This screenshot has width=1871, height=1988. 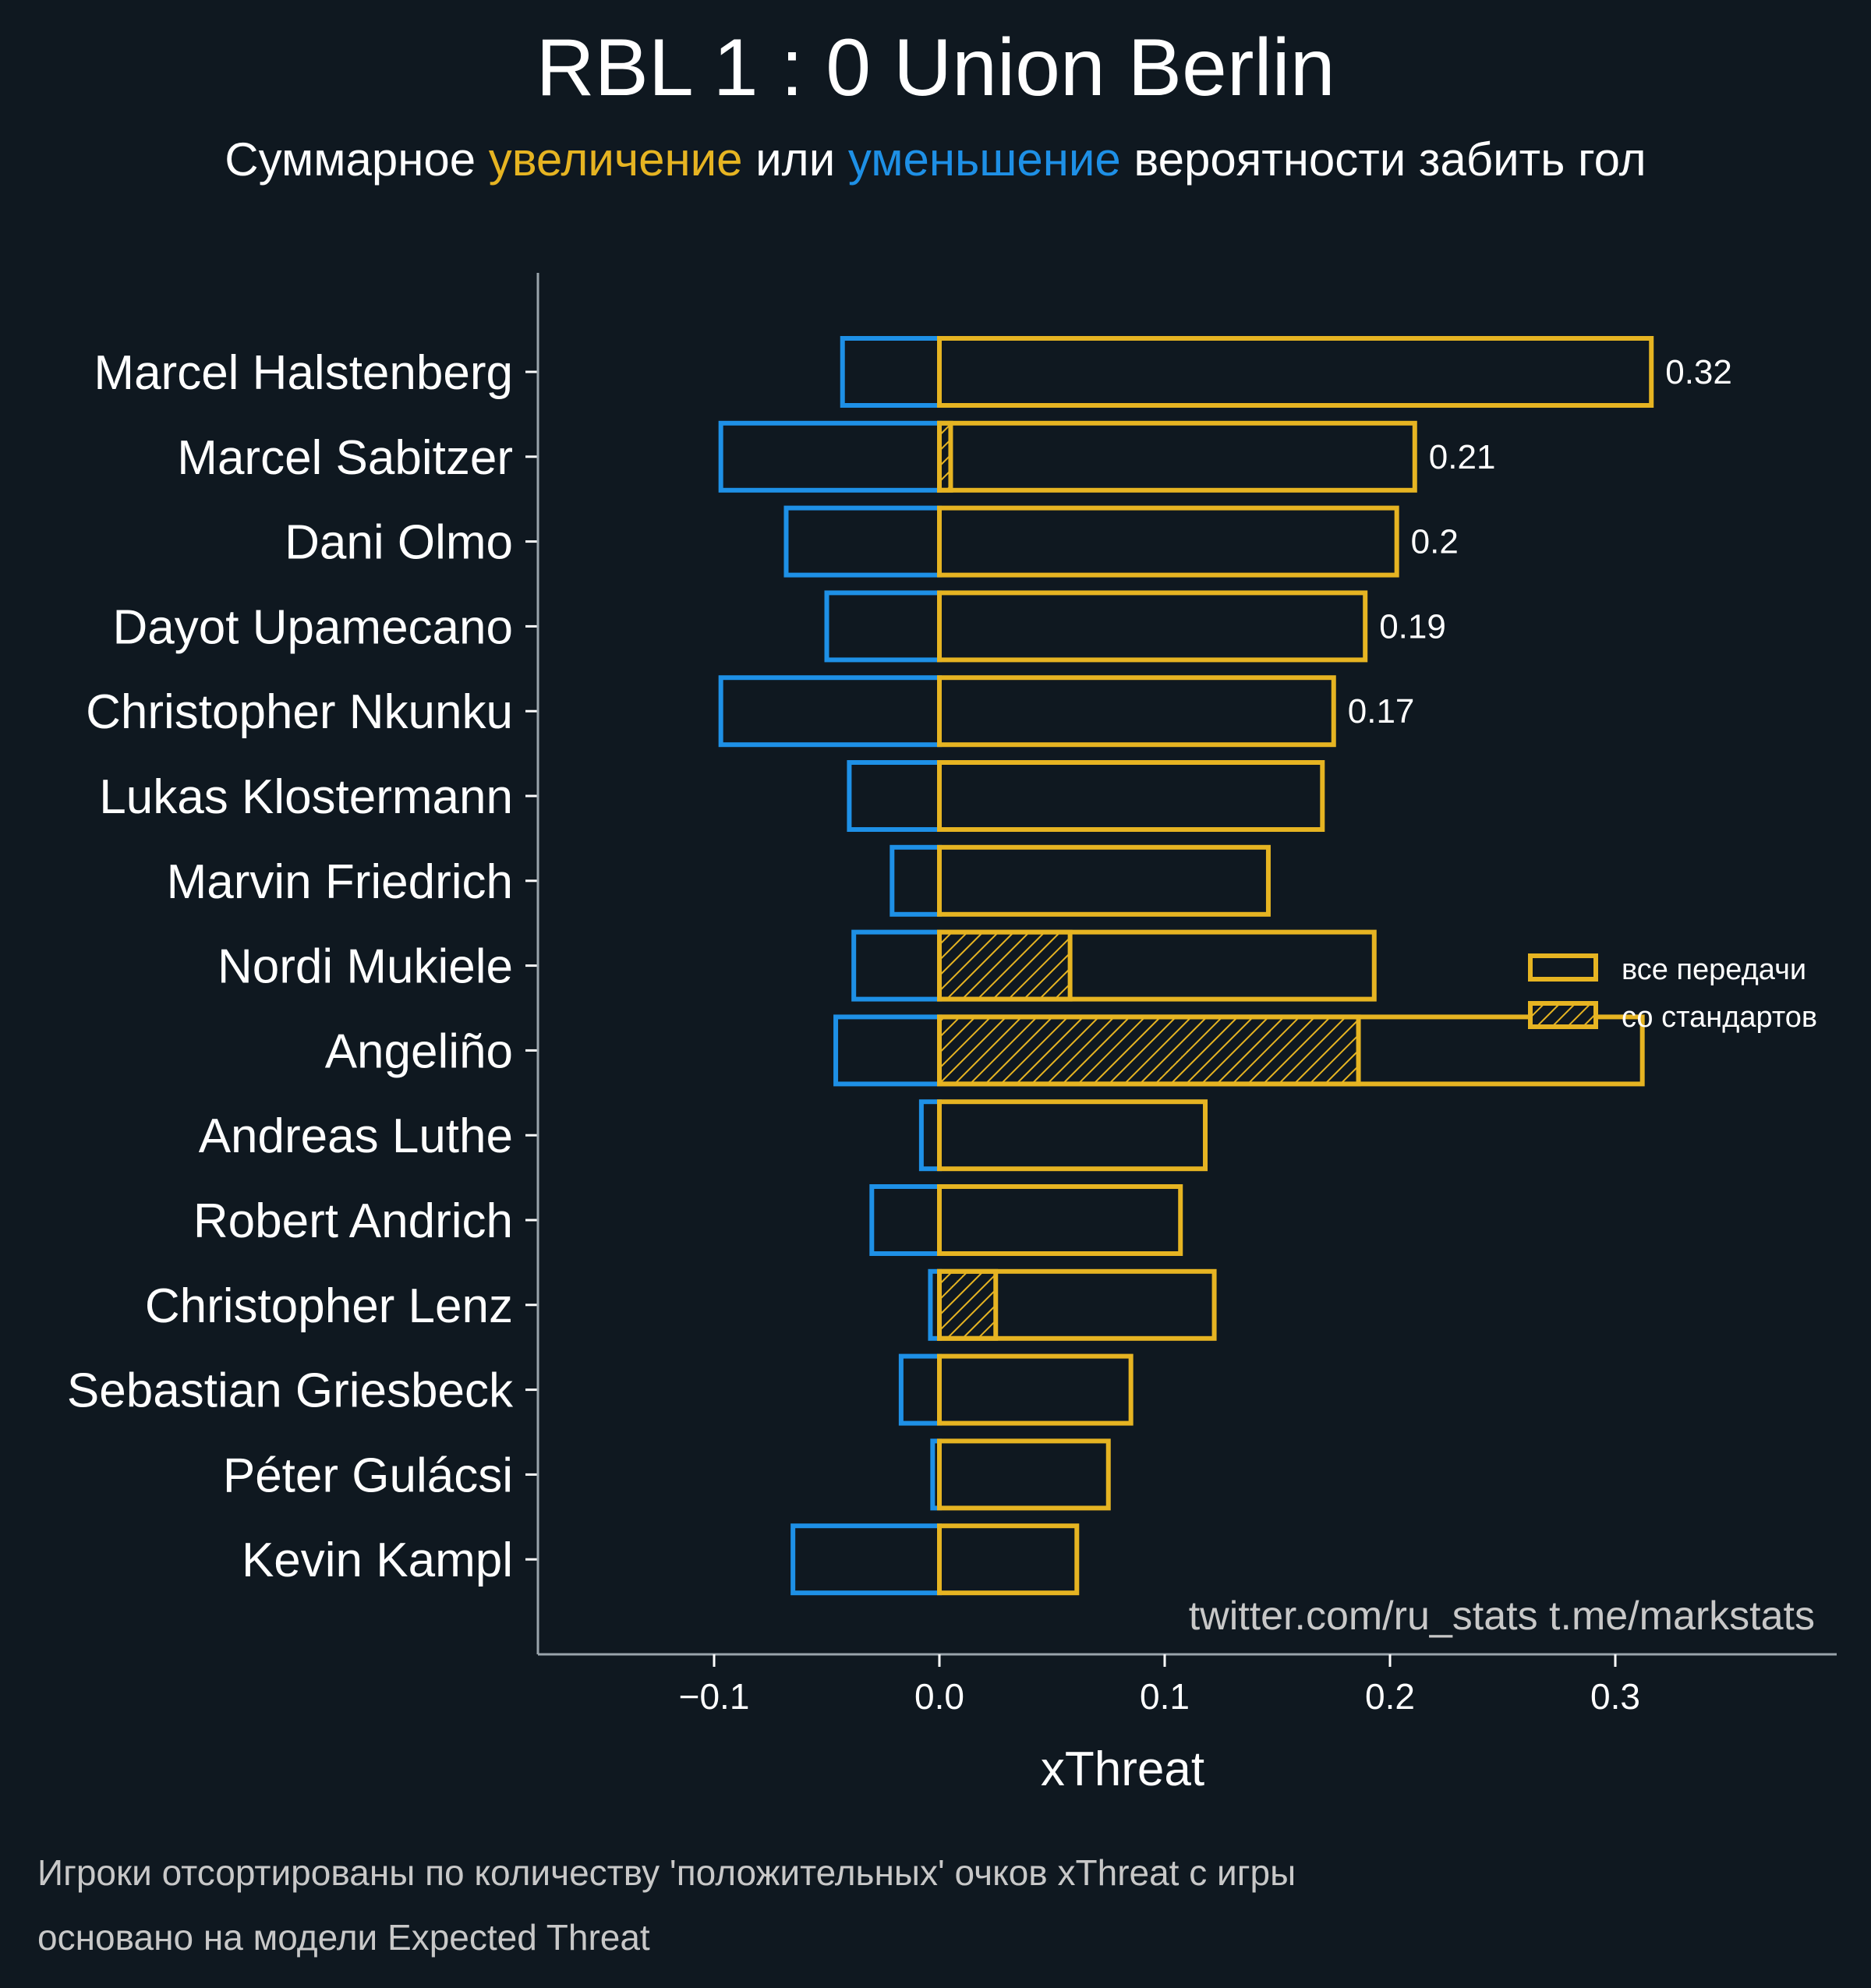 What do you see at coordinates (1435, 542) in the screenshot?
I see `bar-value-label: 0.2` at bounding box center [1435, 542].